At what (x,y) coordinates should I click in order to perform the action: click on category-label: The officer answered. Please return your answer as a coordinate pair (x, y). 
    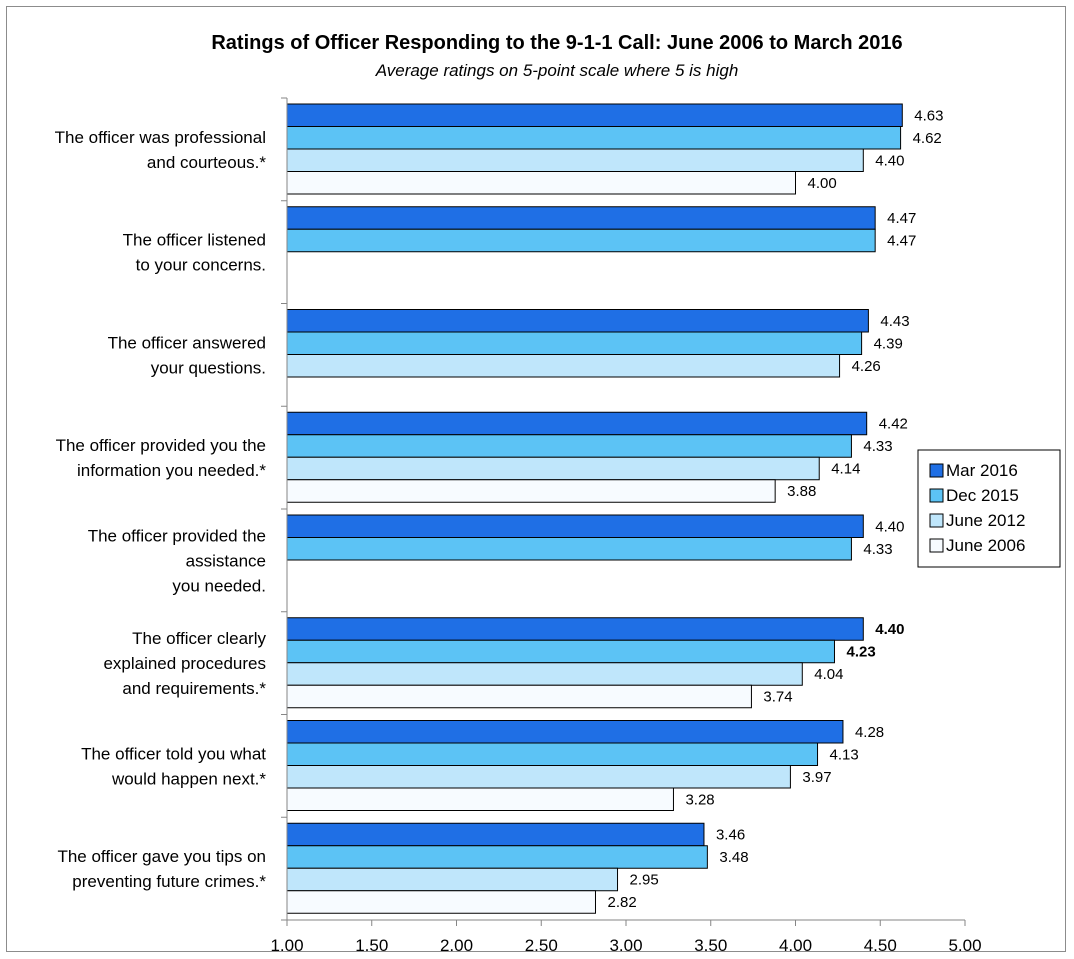
    Looking at the image, I should click on (187, 342).